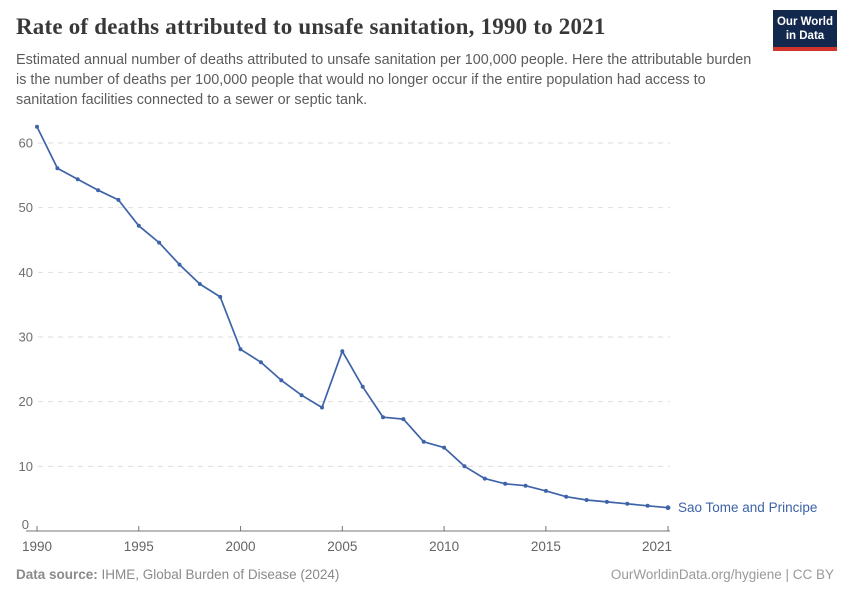 The width and height of the screenshot is (850, 600). What do you see at coordinates (26, 336) in the screenshot?
I see `y-axis-tick-label: 30` at bounding box center [26, 336].